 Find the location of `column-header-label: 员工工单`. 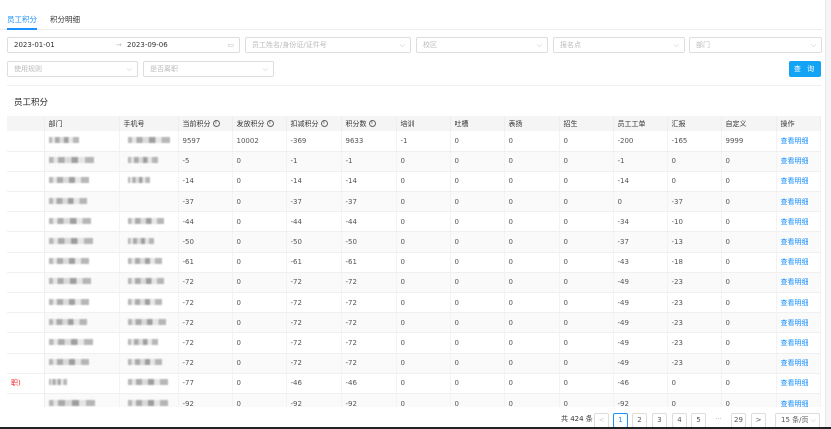

column-header-label: 员工工单 is located at coordinates (631, 123).